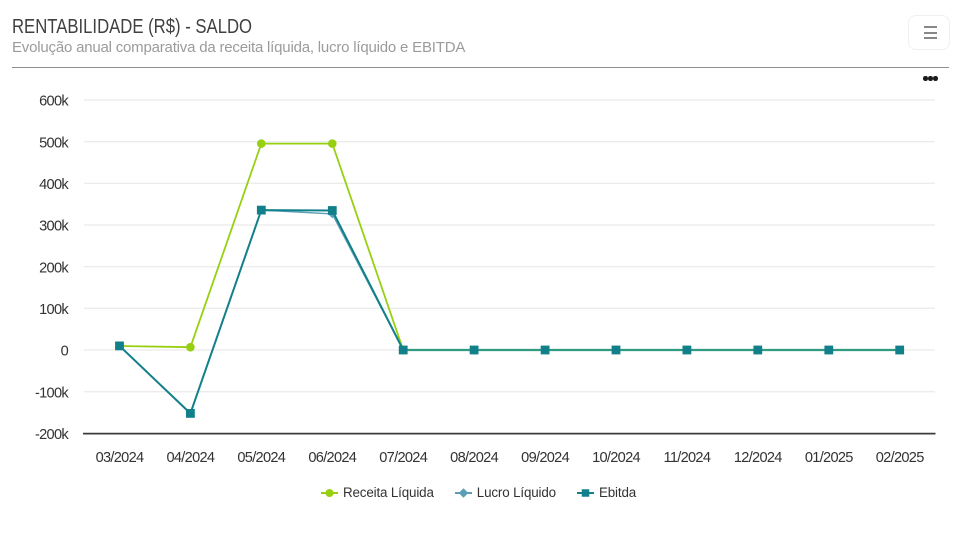 The height and width of the screenshot is (538, 963). What do you see at coordinates (900, 458) in the screenshot?
I see `svg-text: 02/2025` at bounding box center [900, 458].